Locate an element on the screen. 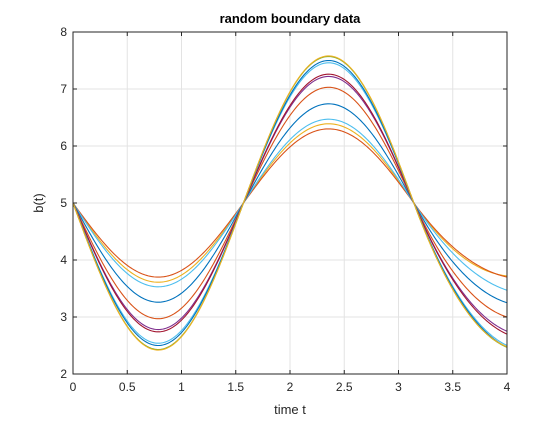 The width and height of the screenshot is (560, 425). x-tick-label: 0 is located at coordinates (73, 387).